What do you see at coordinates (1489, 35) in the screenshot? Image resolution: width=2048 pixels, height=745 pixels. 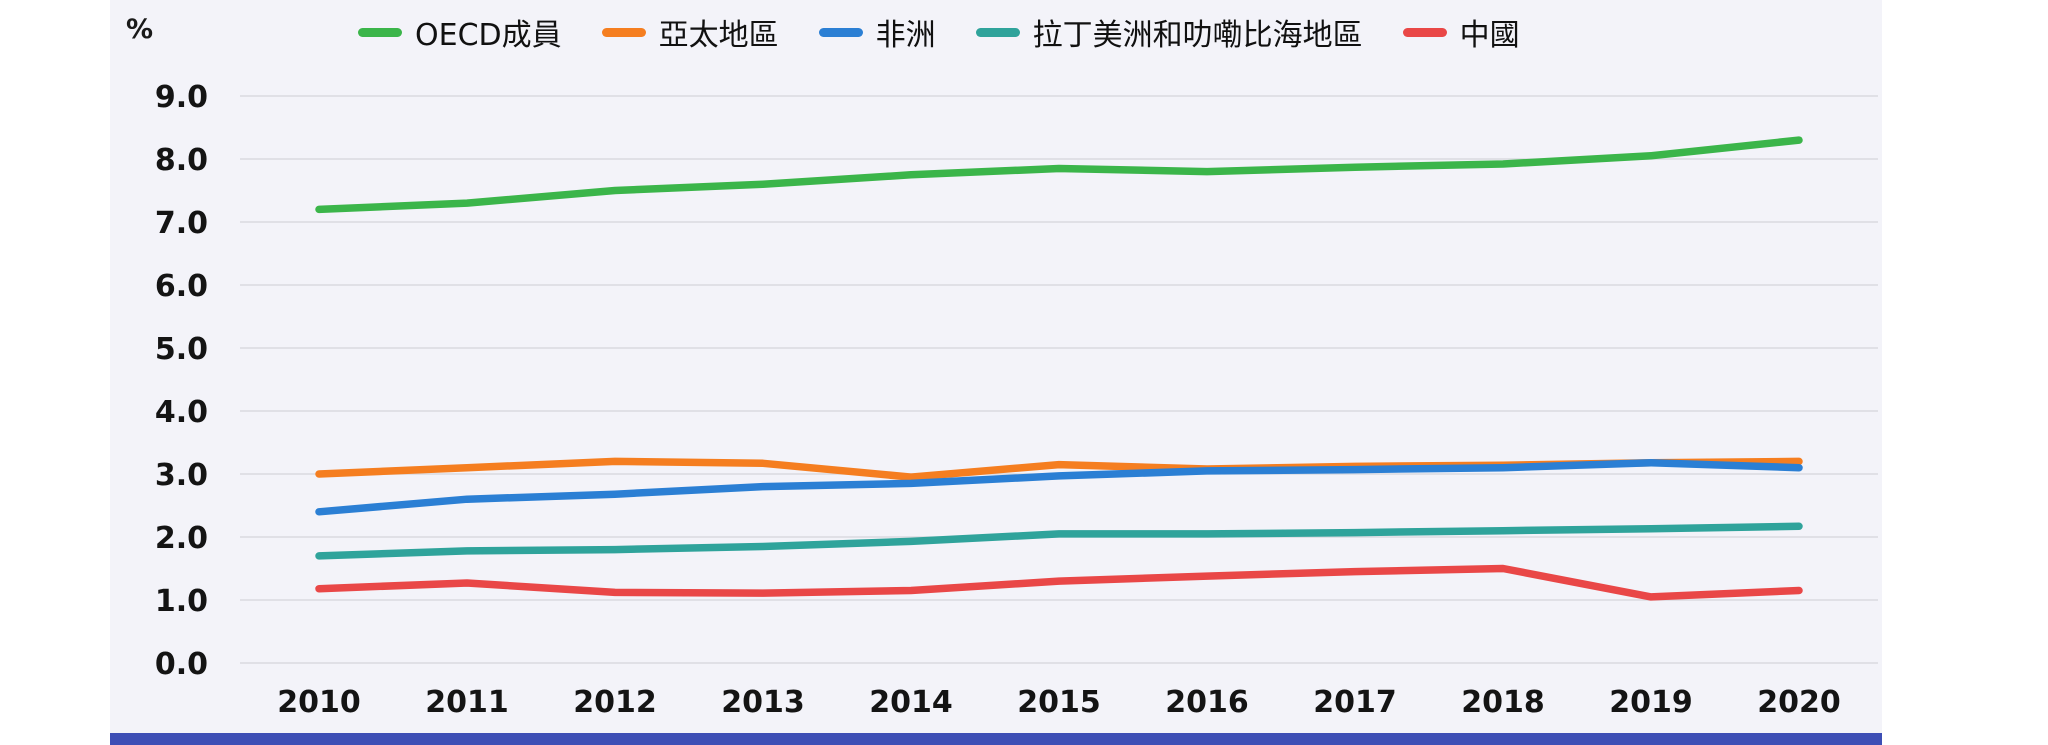 I see `legend-label: 中國` at bounding box center [1489, 35].